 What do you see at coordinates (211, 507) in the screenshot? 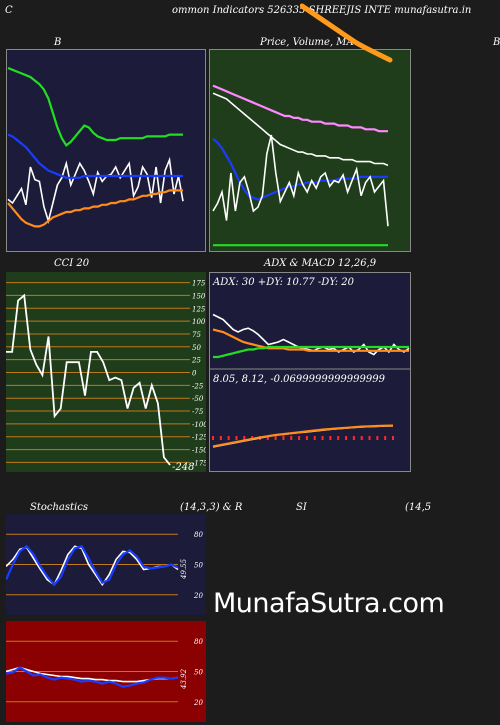
I see `stoch-params: (14,3,3) & R` at bounding box center [211, 507].